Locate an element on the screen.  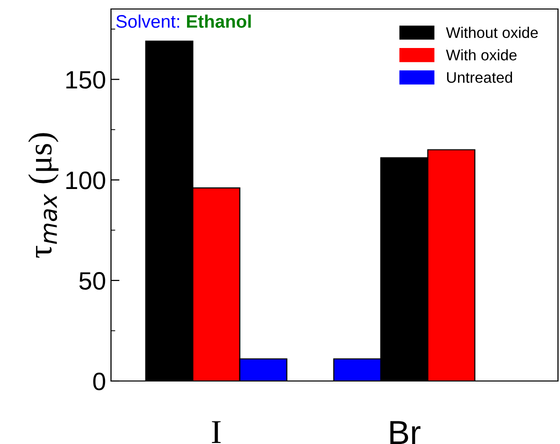
legend-label: With oxide is located at coordinates (481, 54).